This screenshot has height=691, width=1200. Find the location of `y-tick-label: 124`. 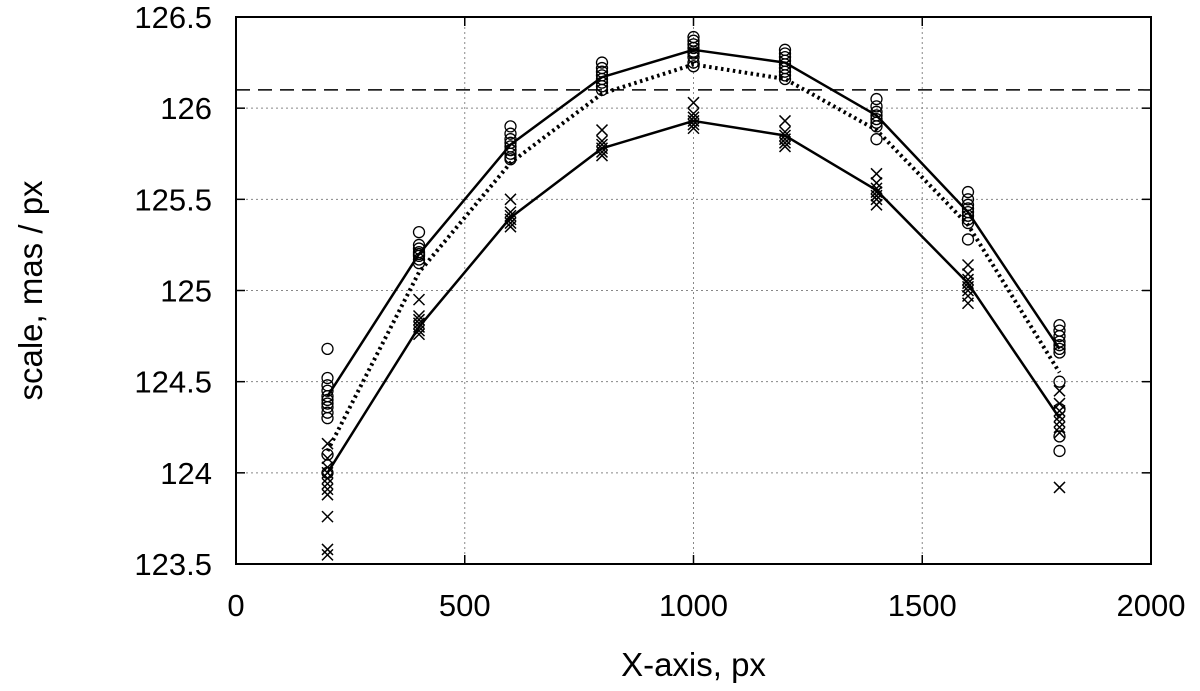

y-tick-label: 124 is located at coordinates (186, 473).